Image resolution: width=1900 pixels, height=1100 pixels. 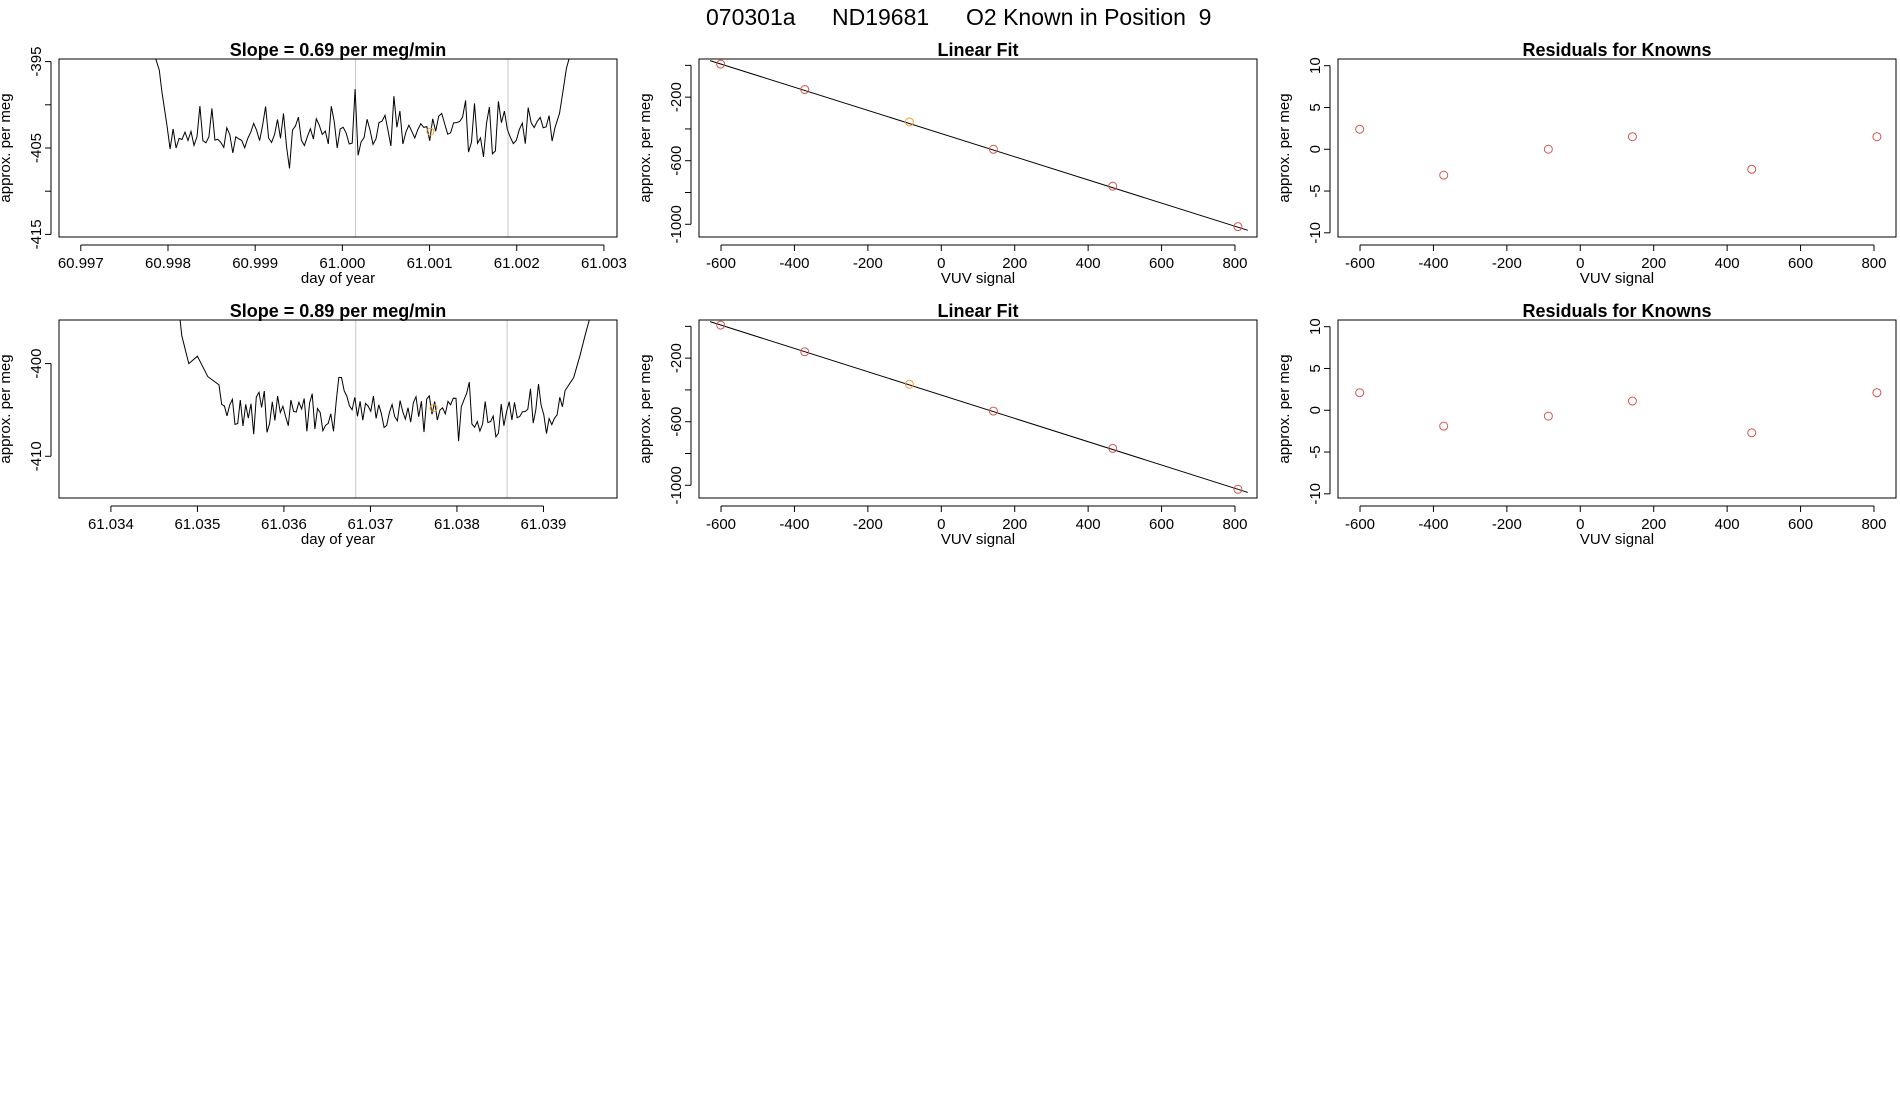 I want to click on panel-title: Residuals for Knowns, so click(x=1616, y=50).